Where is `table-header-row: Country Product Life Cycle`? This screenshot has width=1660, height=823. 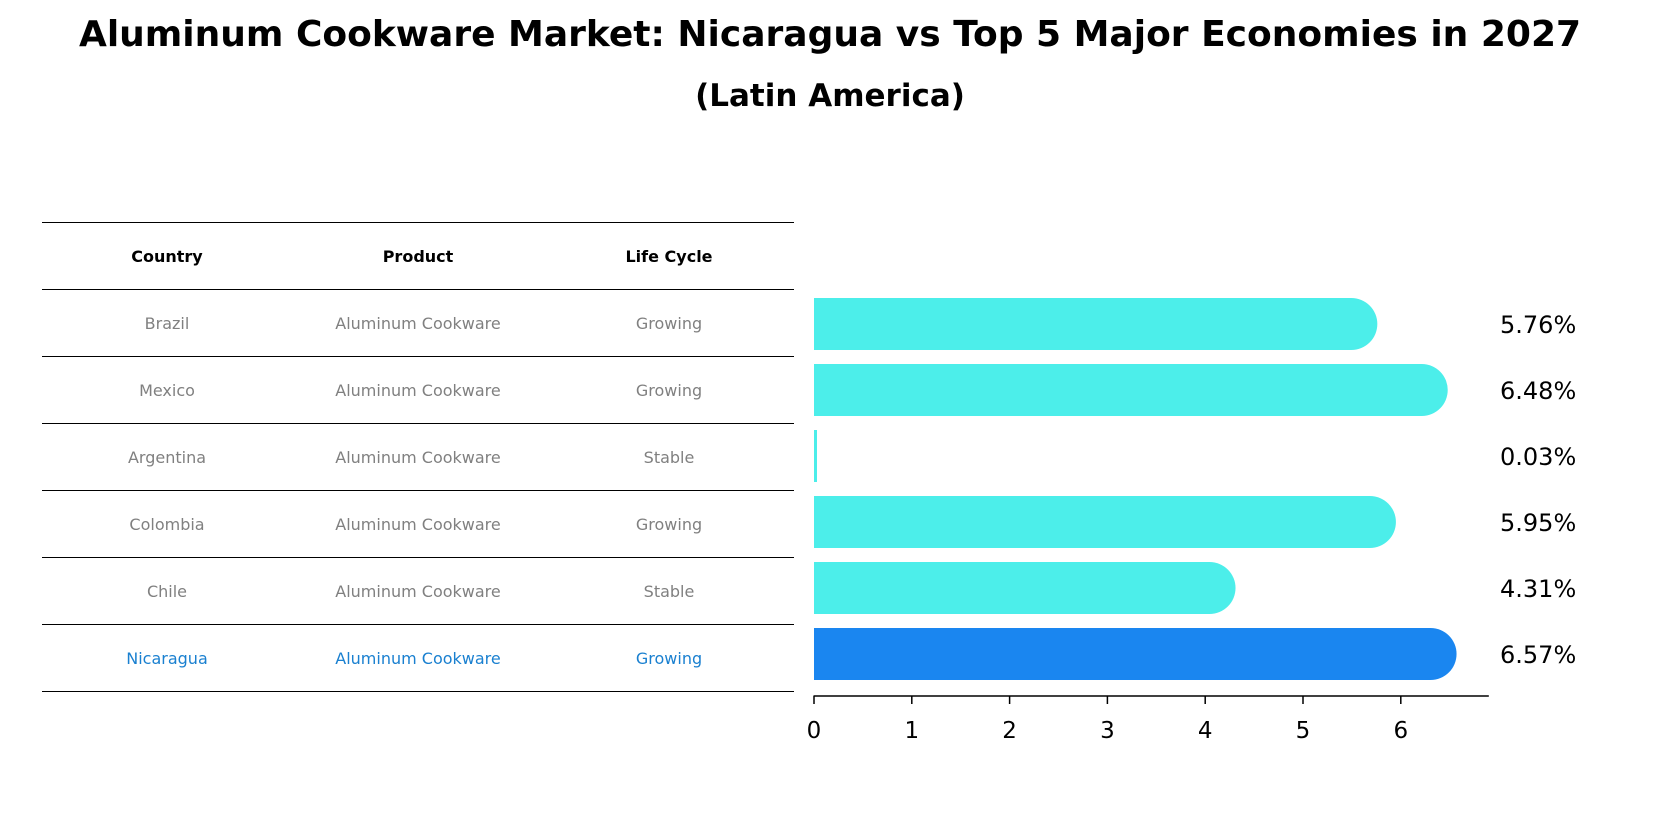
table-header-row: Country Product Life Cycle is located at coordinates (418, 256).